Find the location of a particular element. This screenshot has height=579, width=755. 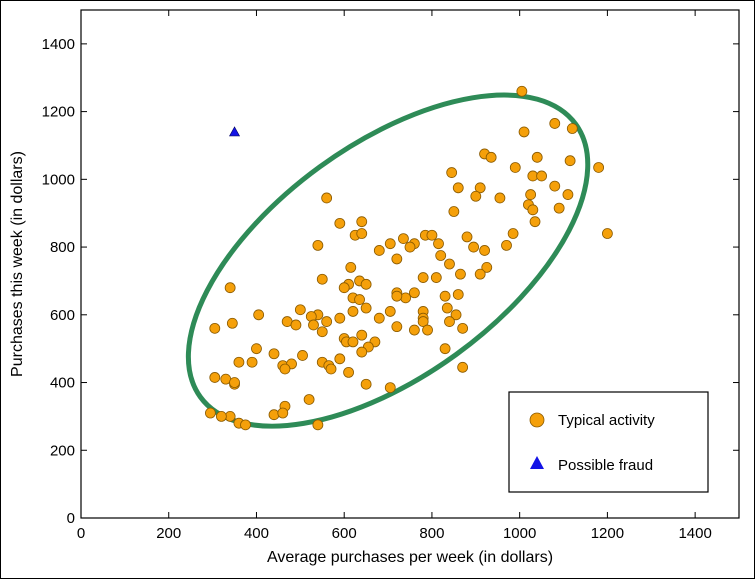

x-tick-label: 600 is located at coordinates (344, 533).